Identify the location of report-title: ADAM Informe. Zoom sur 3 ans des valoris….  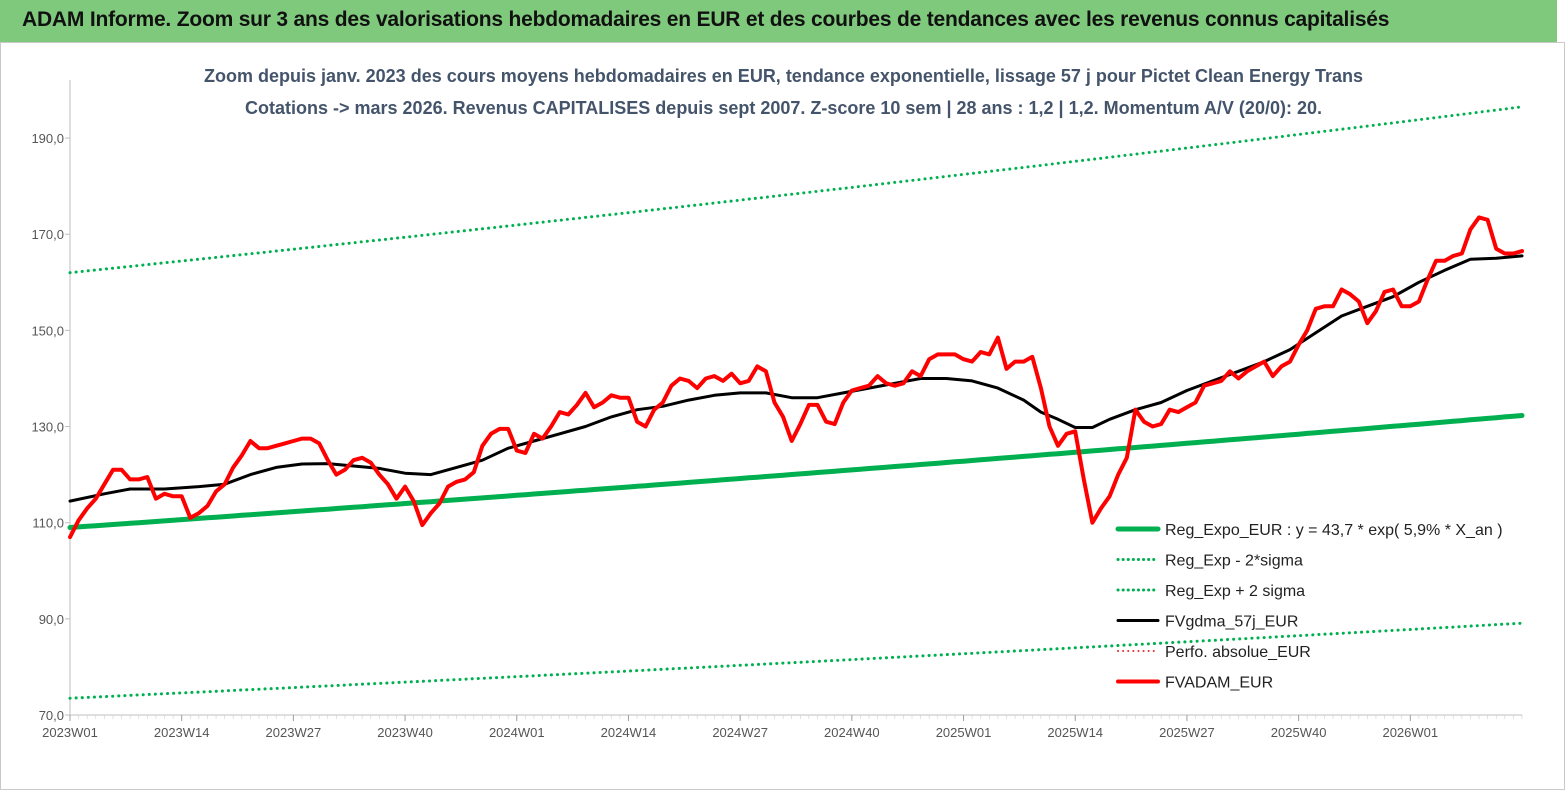
(705, 20).